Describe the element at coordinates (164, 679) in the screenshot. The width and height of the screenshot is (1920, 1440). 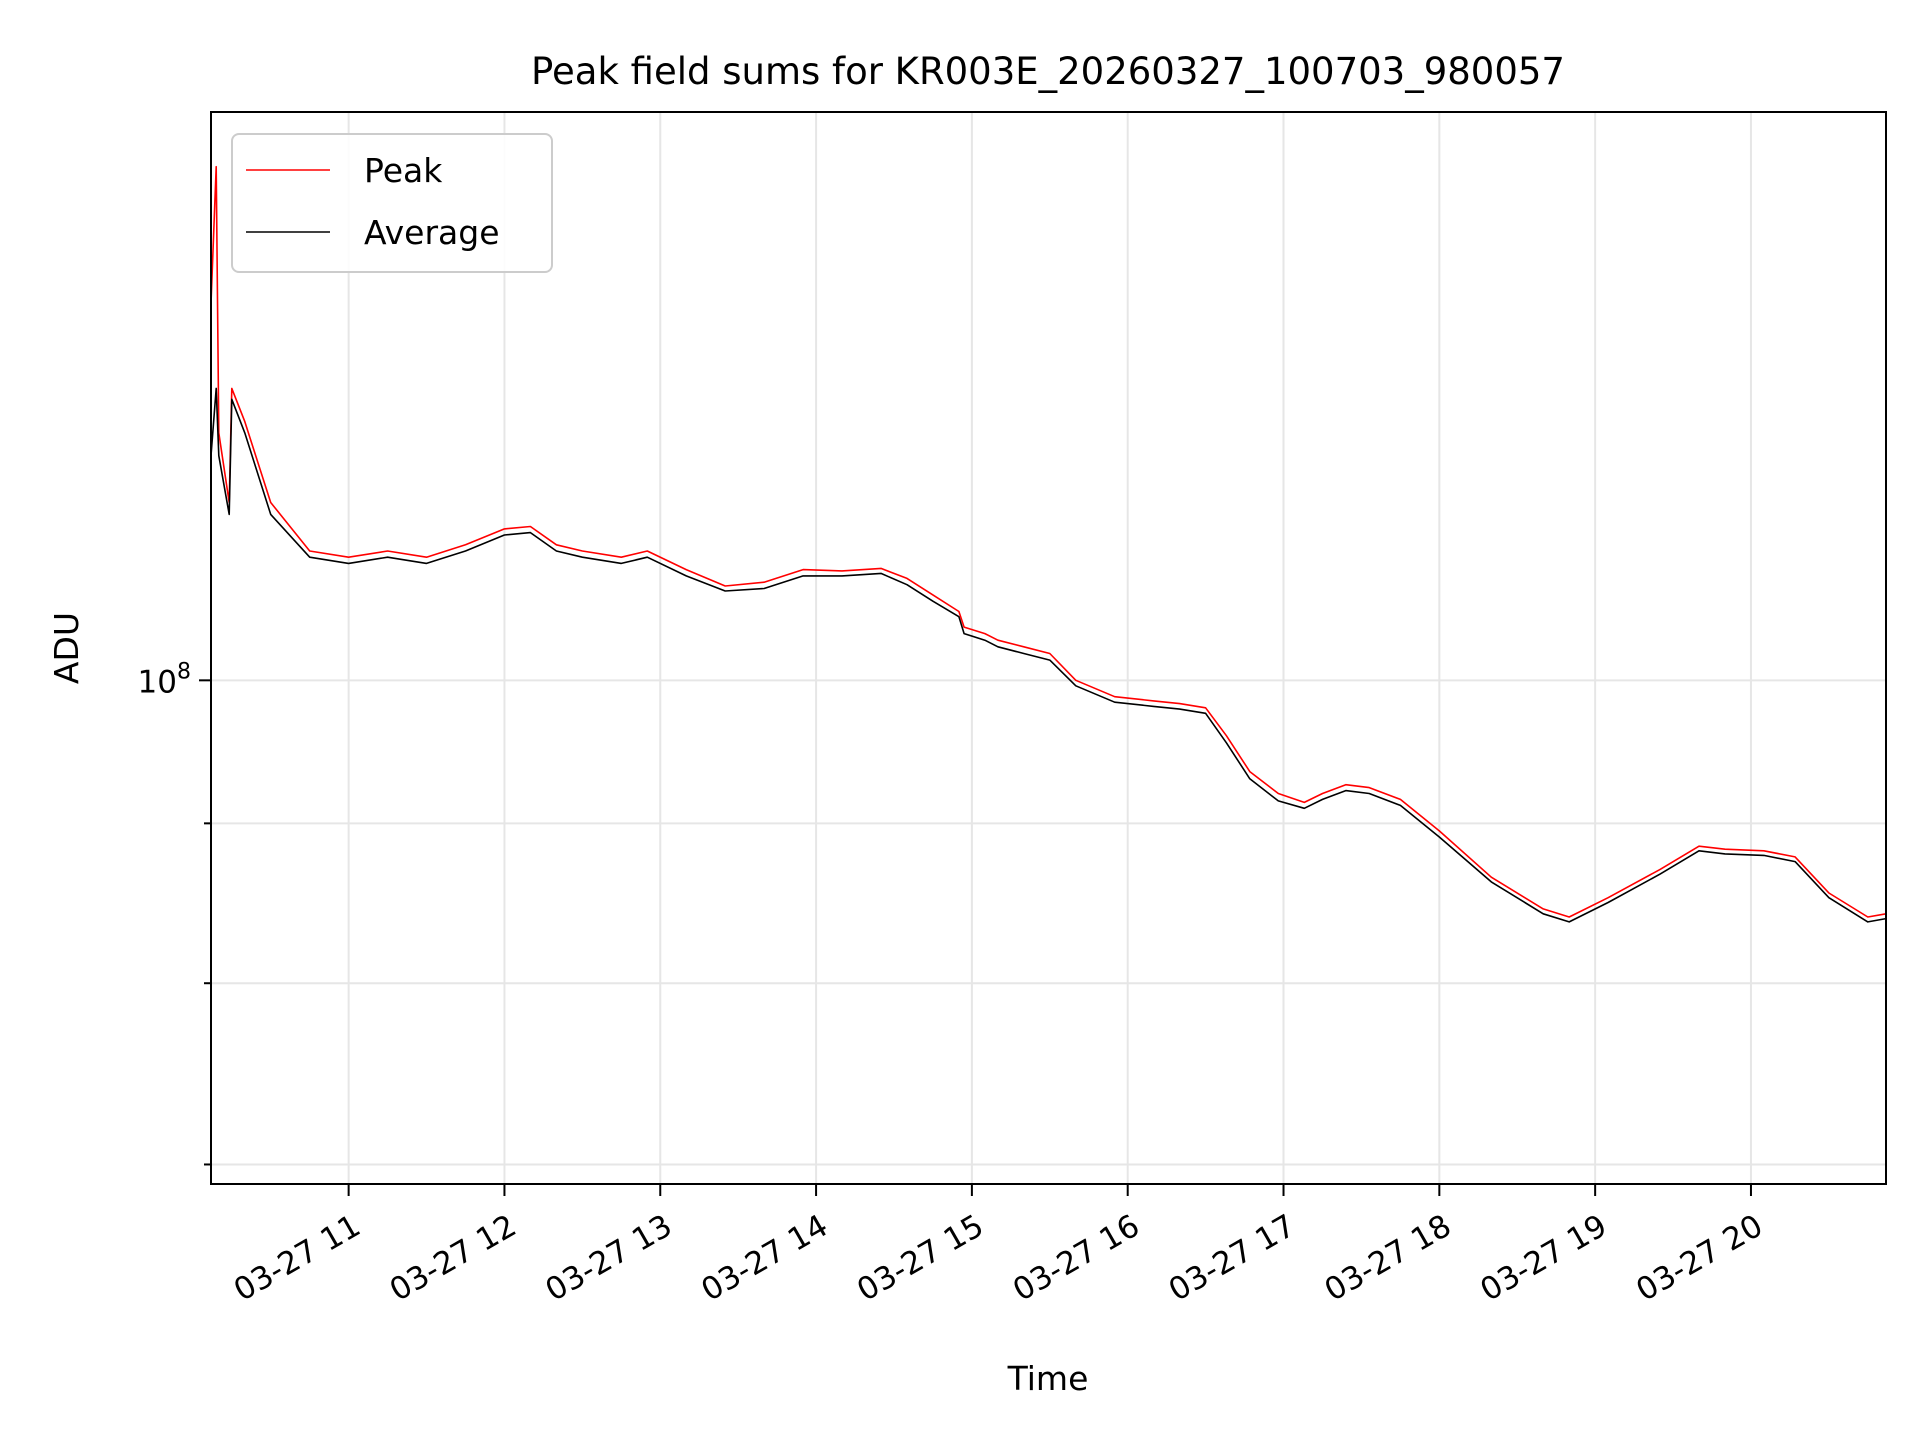
I see `y-tick-label: 108` at that location.